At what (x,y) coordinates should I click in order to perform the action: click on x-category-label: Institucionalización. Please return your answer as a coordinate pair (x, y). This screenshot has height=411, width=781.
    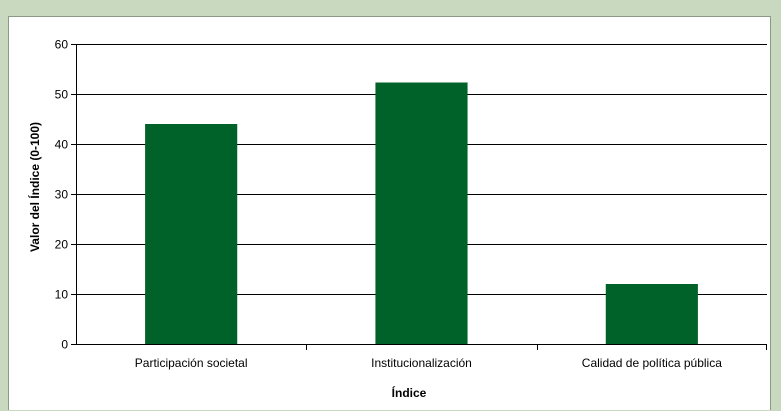
    Looking at the image, I should click on (421, 363).